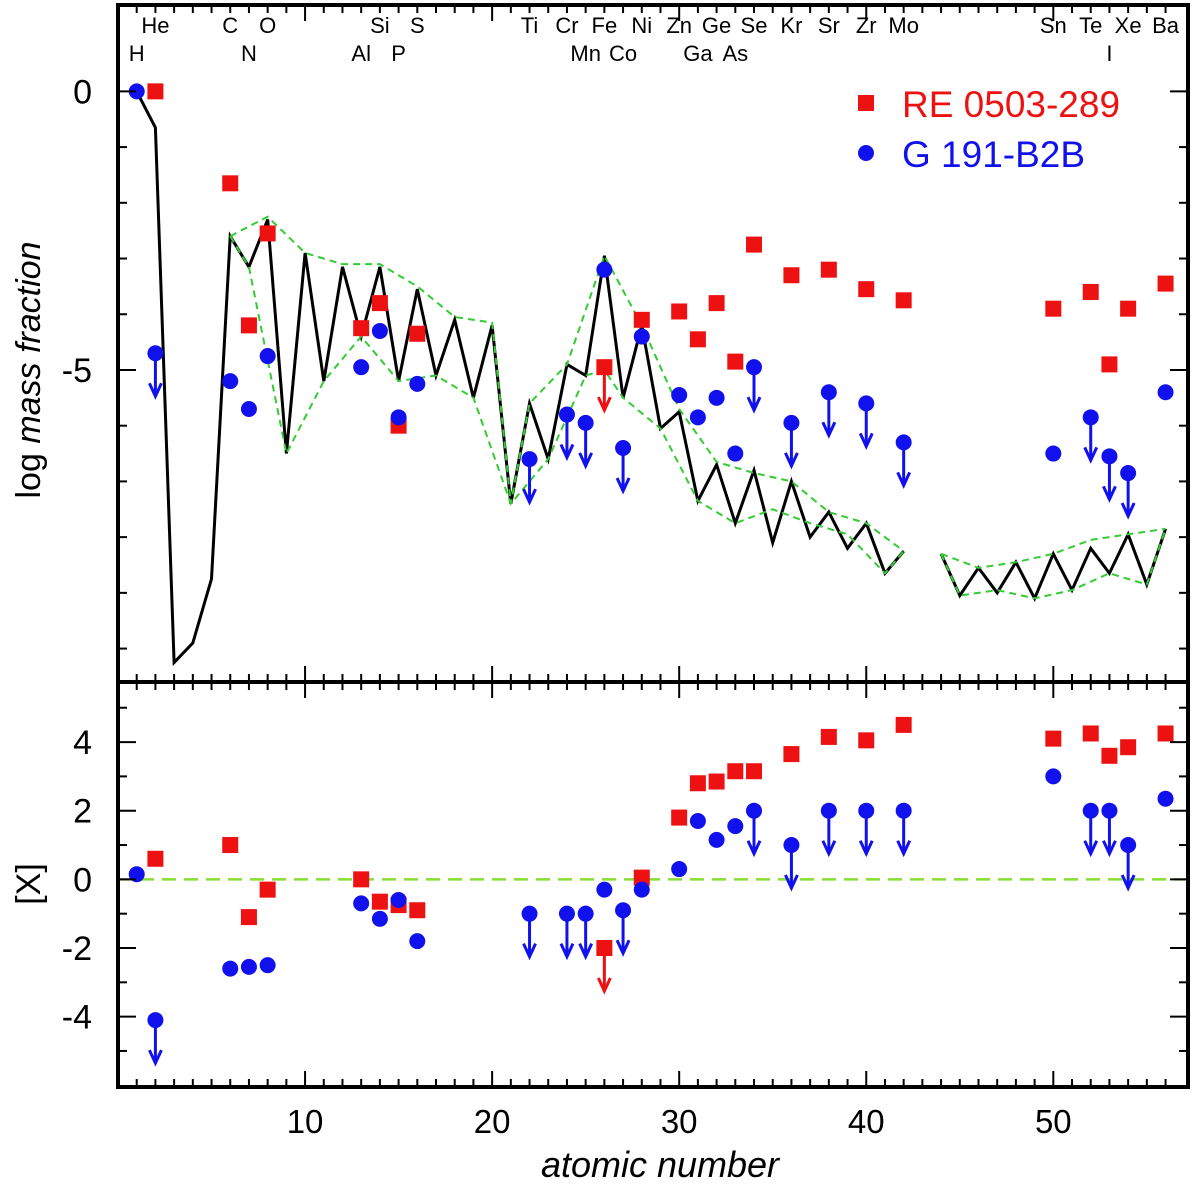 This screenshot has width=1200, height=1191. I want to click on re0503-relative-point-z26-limit-arrow-head, so click(604, 986).